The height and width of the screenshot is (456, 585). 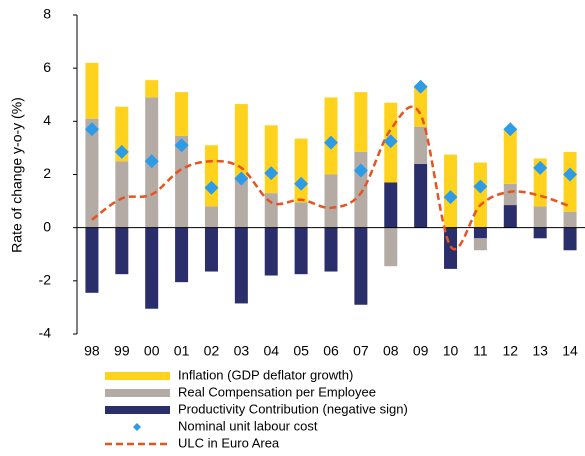 I want to click on y-tick-label: -4, so click(x=45, y=333).